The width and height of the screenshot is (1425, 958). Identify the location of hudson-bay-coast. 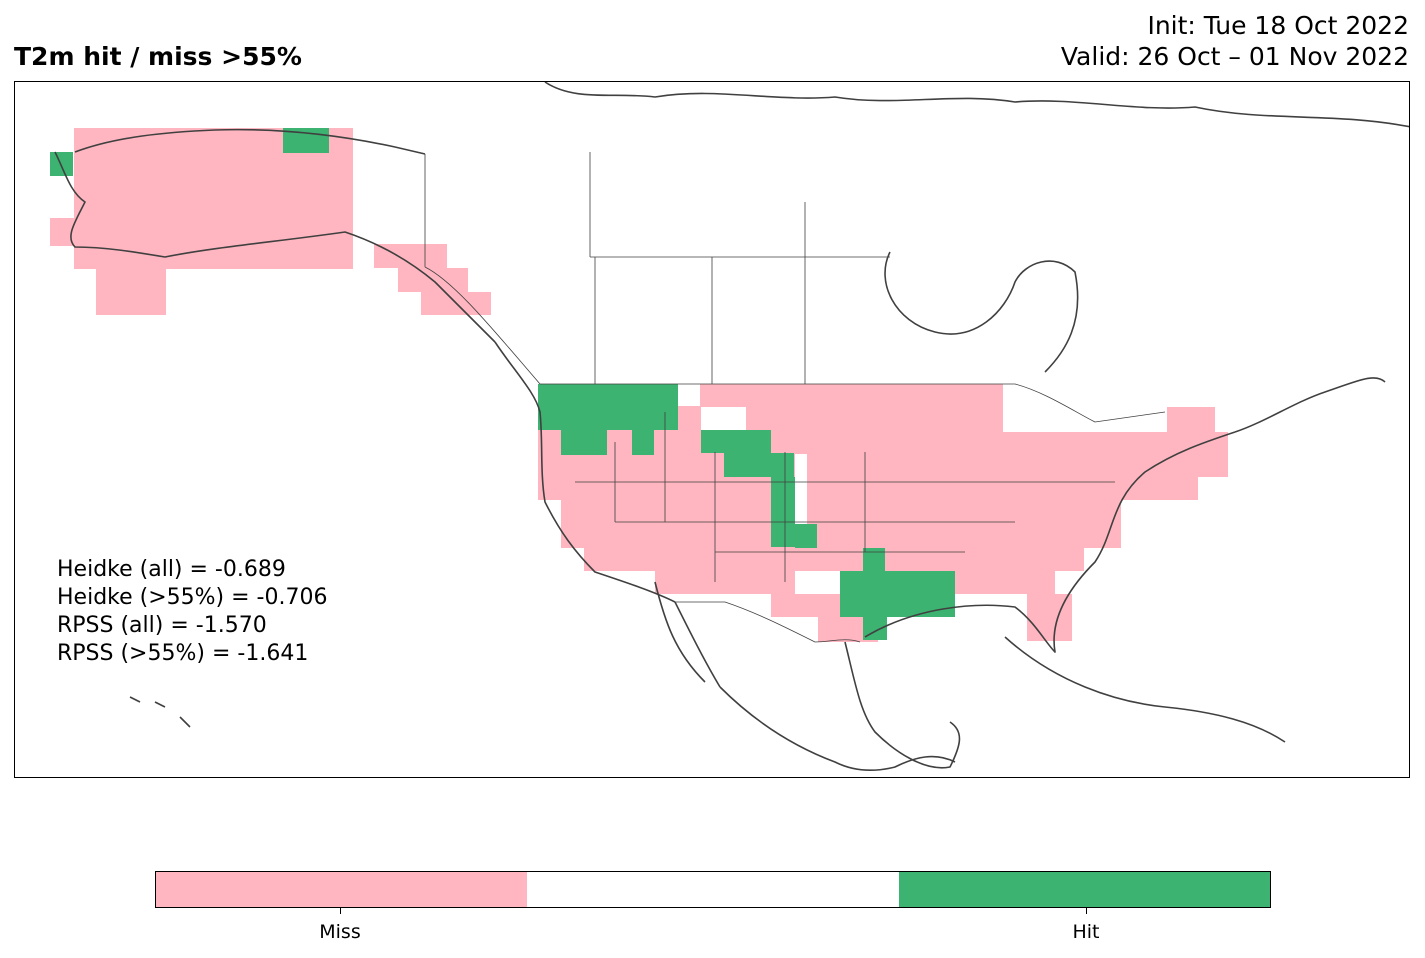
(981, 312).